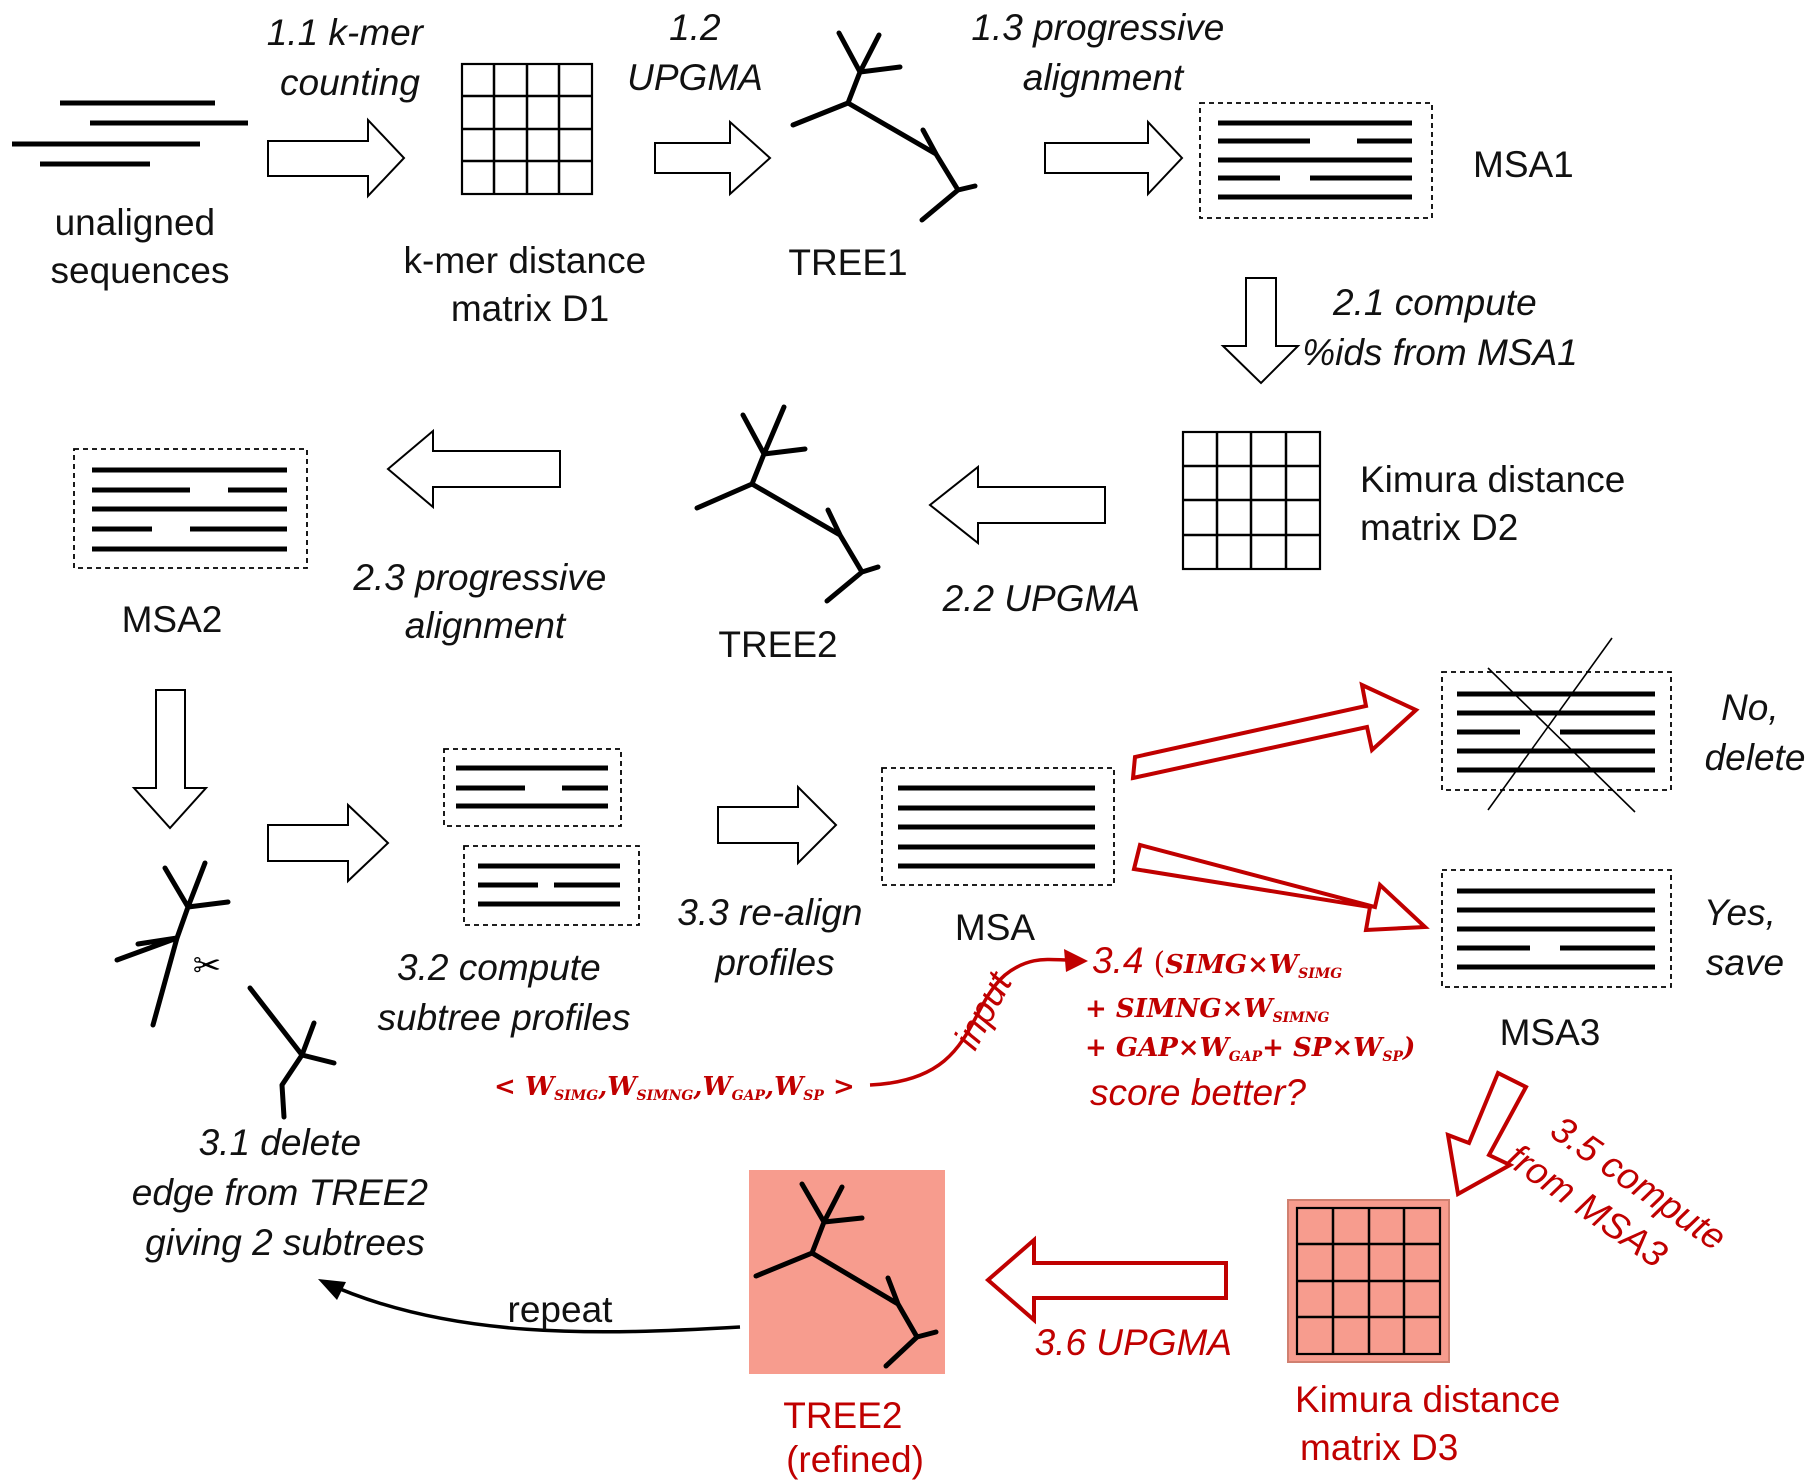 Image resolution: width=1816 pixels, height=1484 pixels. I want to click on input-curve-arrowhead, so click(1076, 960).